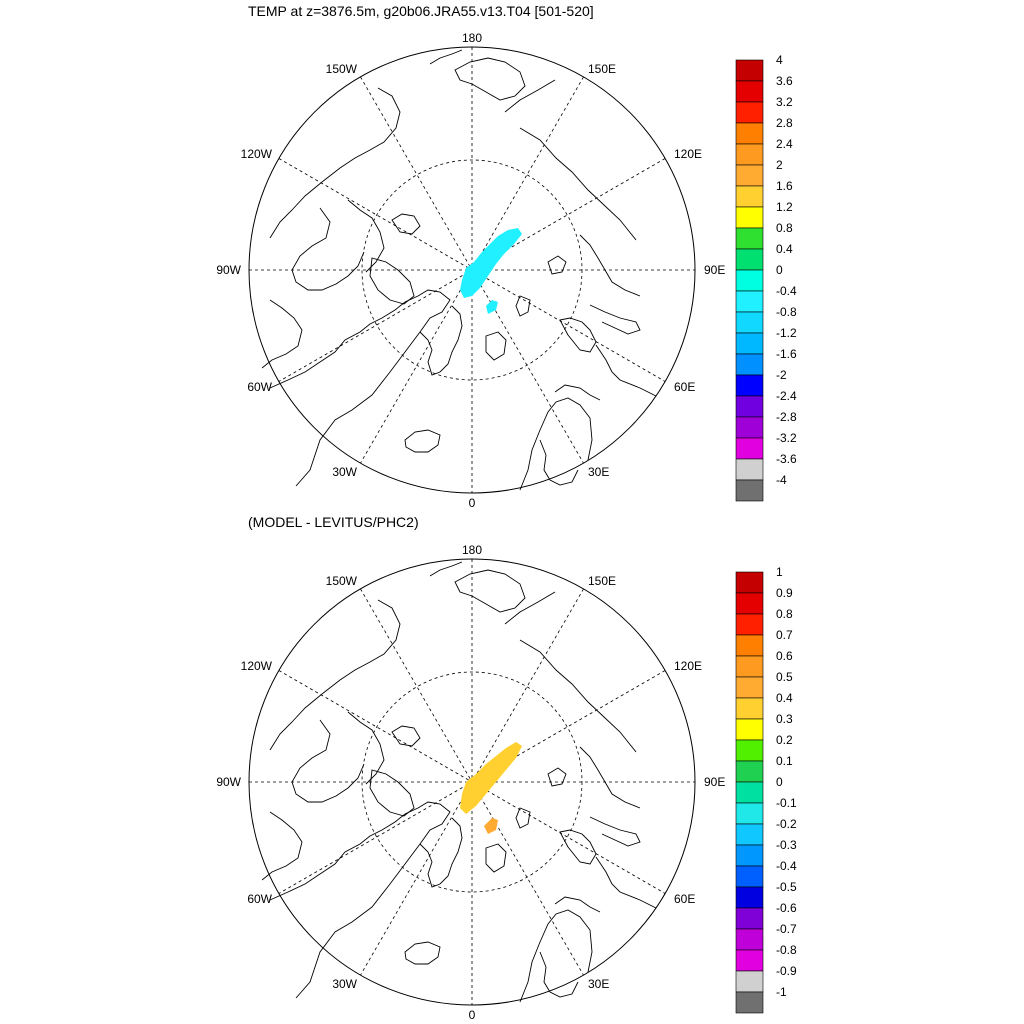  Describe the element at coordinates (784, 761) in the screenshot. I see `colorbar-label: 0.1` at that location.